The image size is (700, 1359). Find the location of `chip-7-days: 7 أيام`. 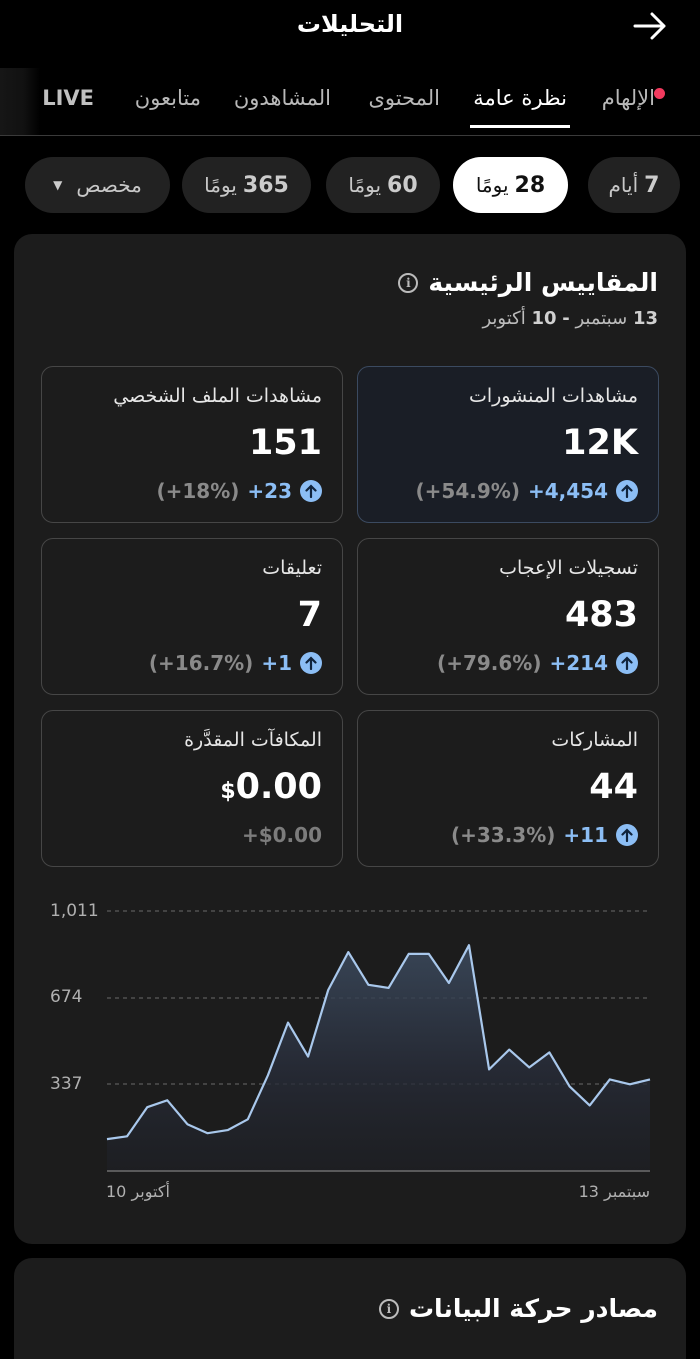

chip-7-days: 7 أيام is located at coordinates (634, 185).